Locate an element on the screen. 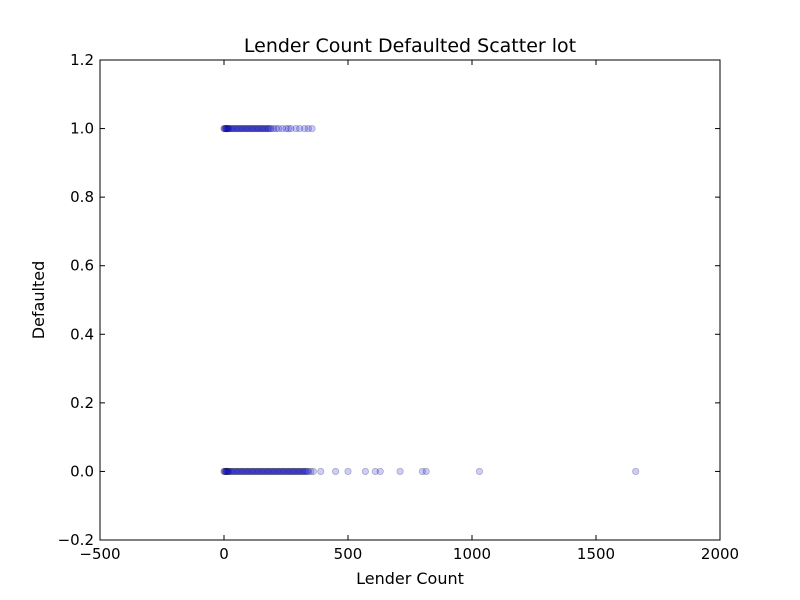 The width and height of the screenshot is (800, 600). y-axis-title: Defaulted is located at coordinates (38, 300).